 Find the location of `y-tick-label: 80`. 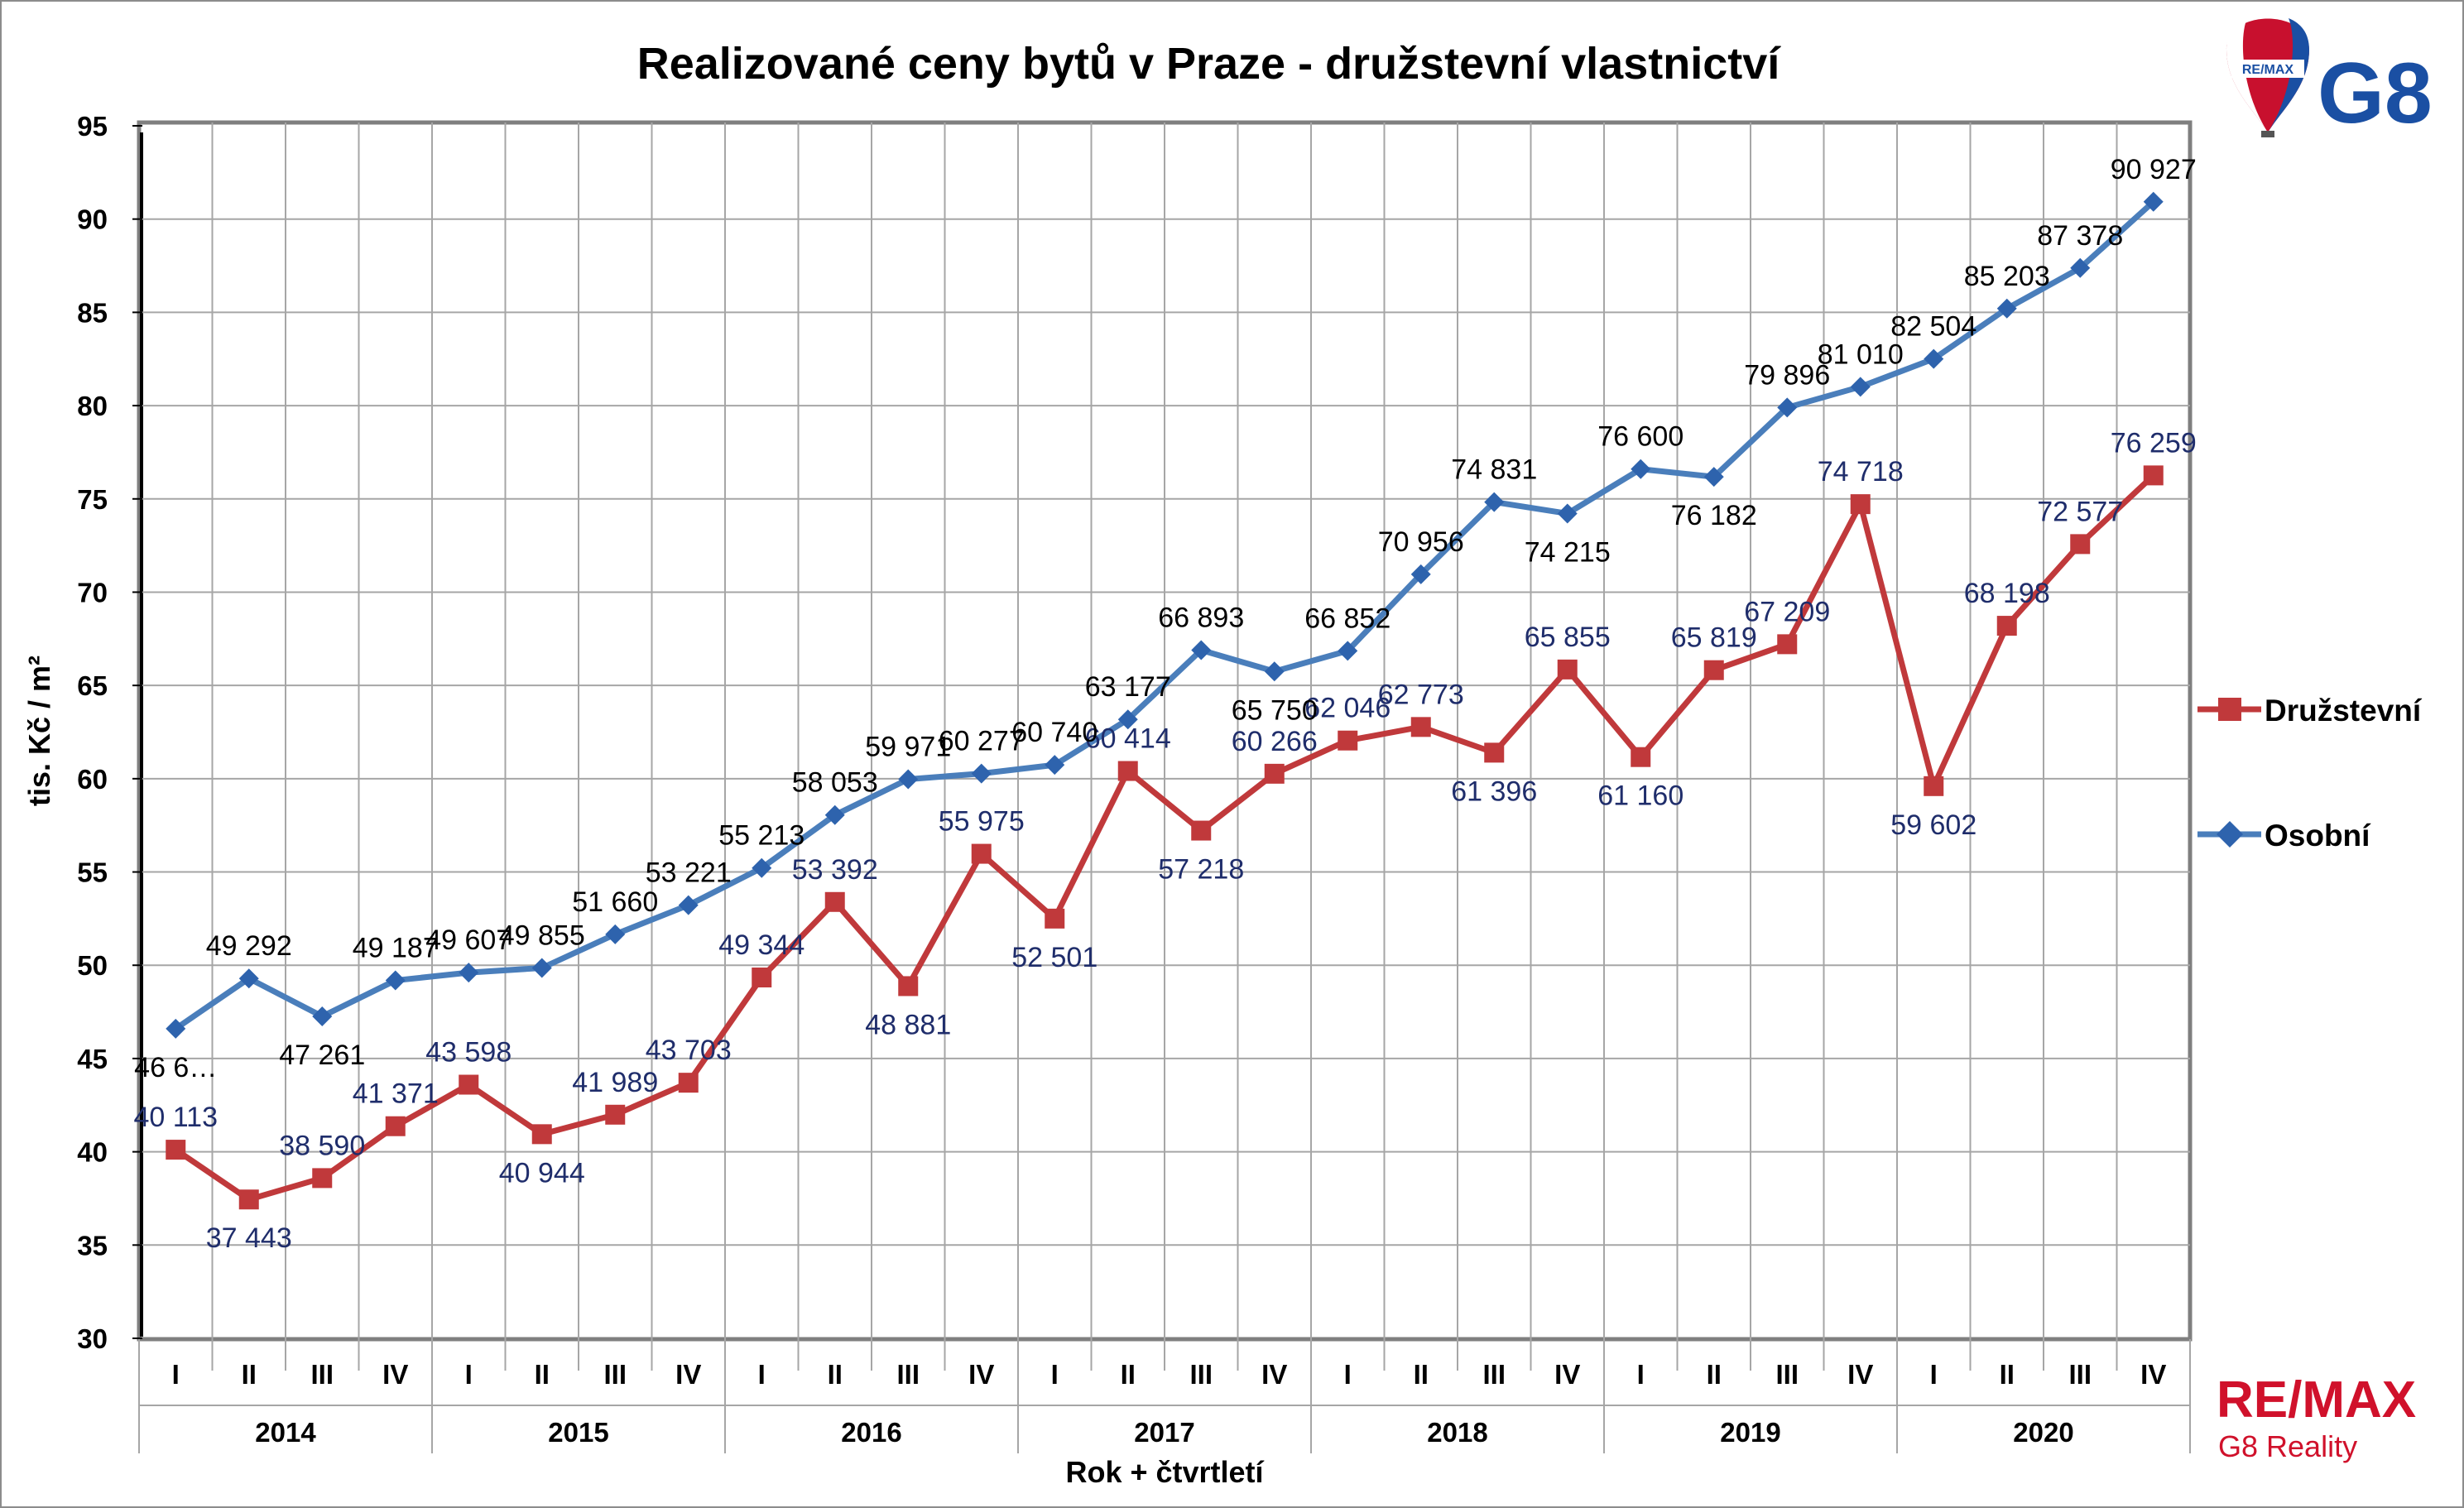

y-tick-label: 80 is located at coordinates (92, 406).